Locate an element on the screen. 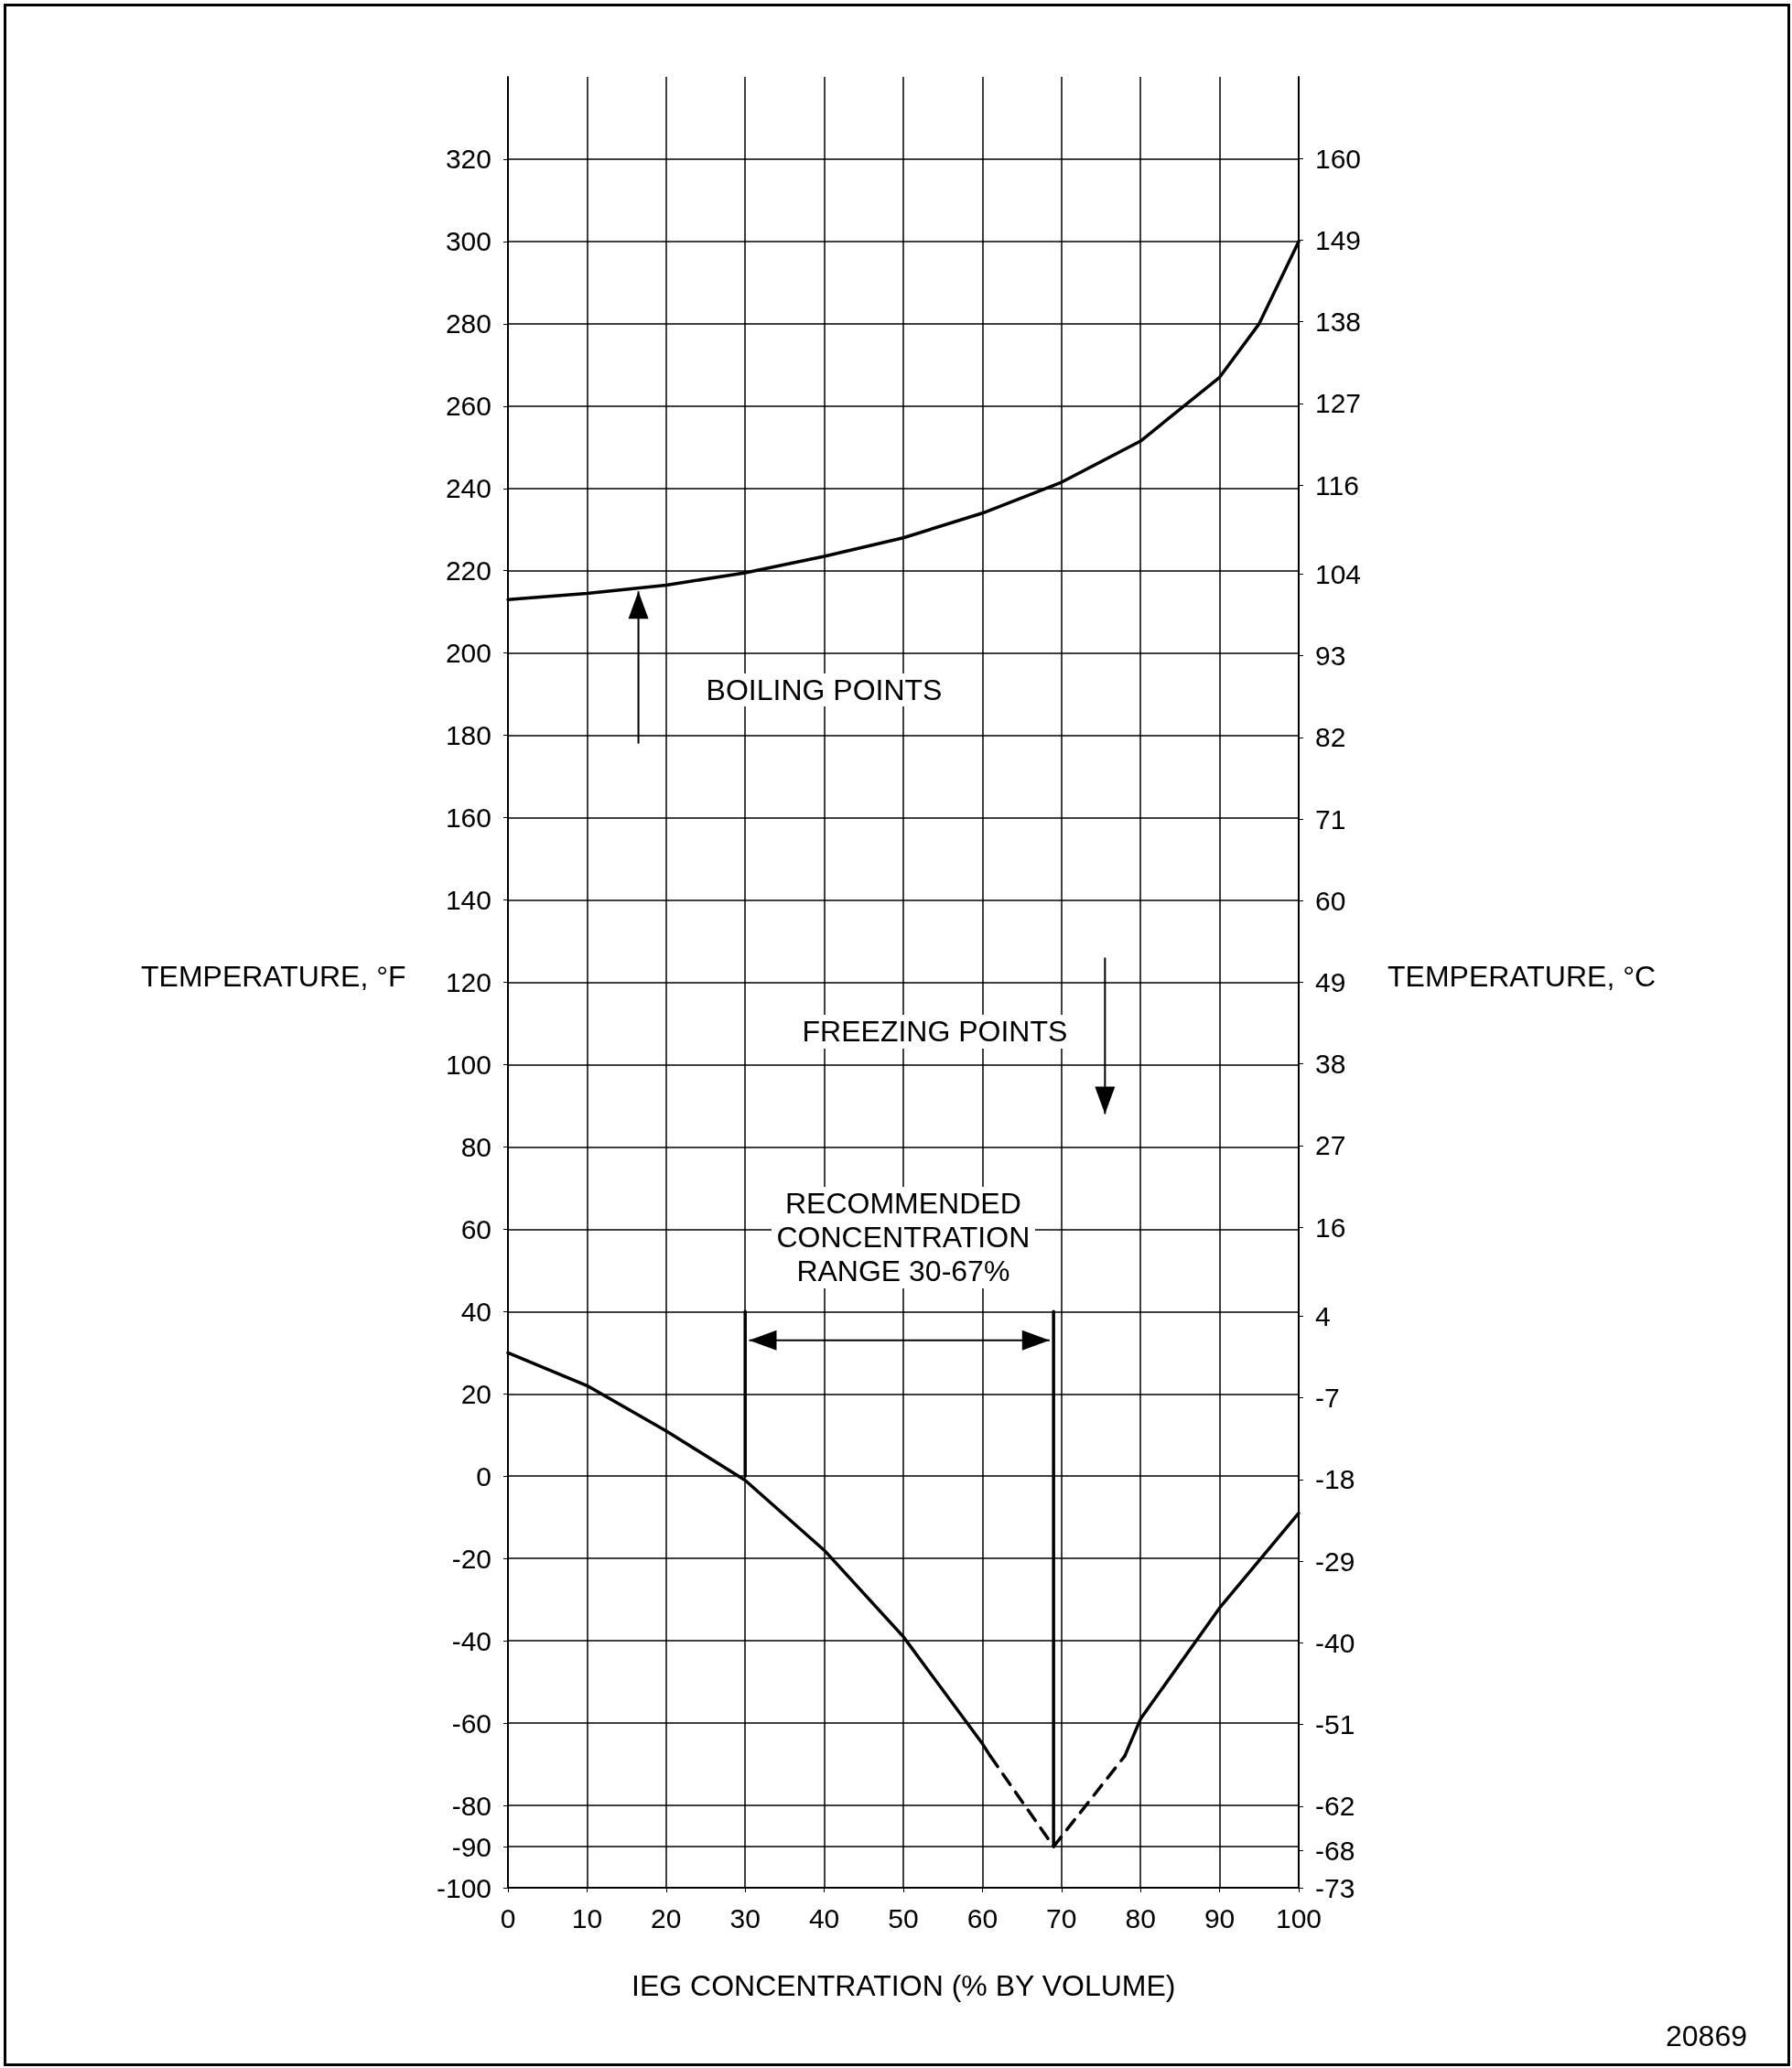 The image size is (1792, 2068). y-tick-label: 220 is located at coordinates (468, 571).